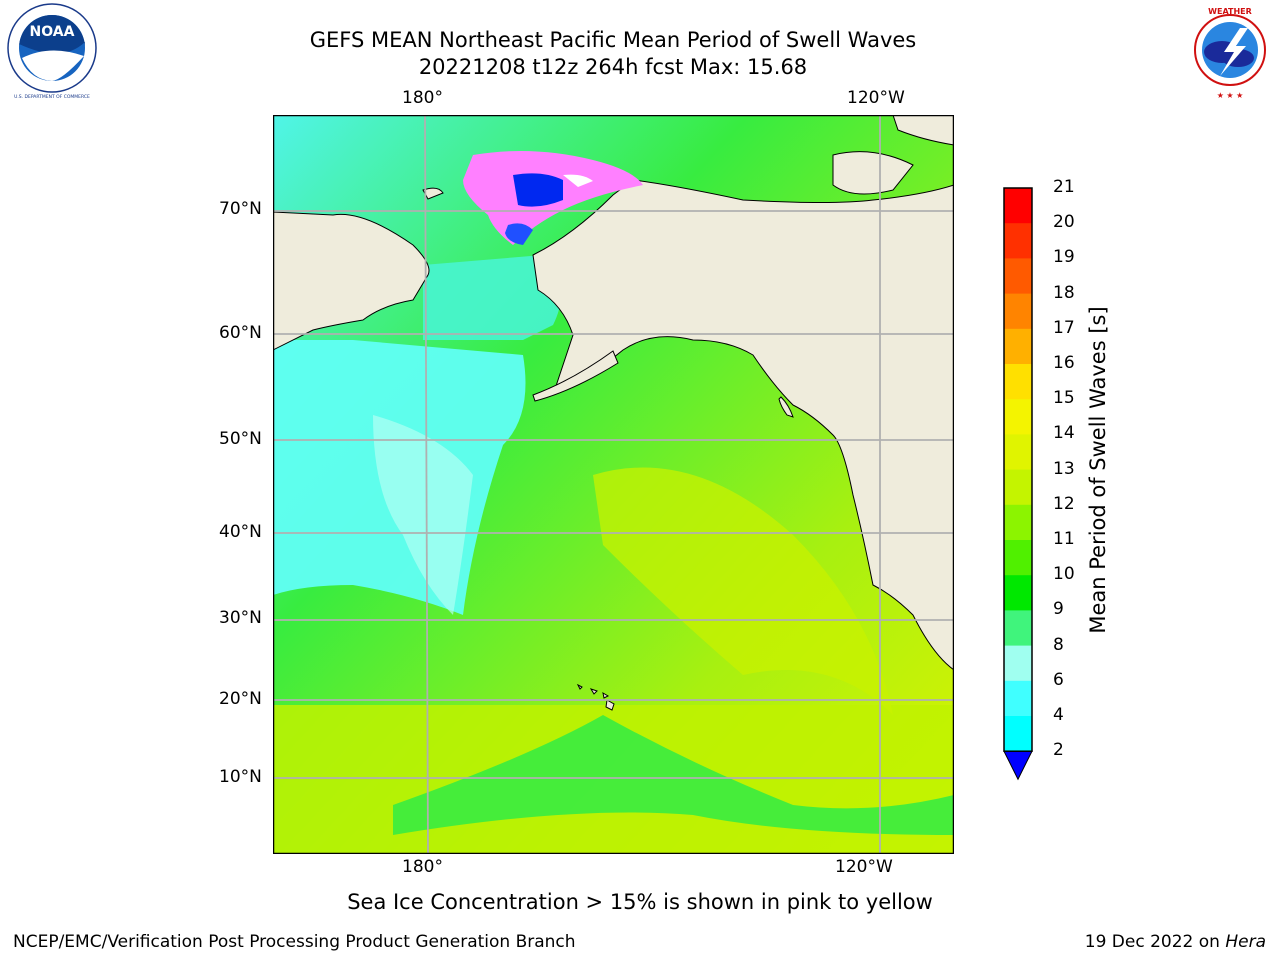  Describe the element at coordinates (1064, 222) in the screenshot. I see `colorbar-tick-label: 20` at that location.